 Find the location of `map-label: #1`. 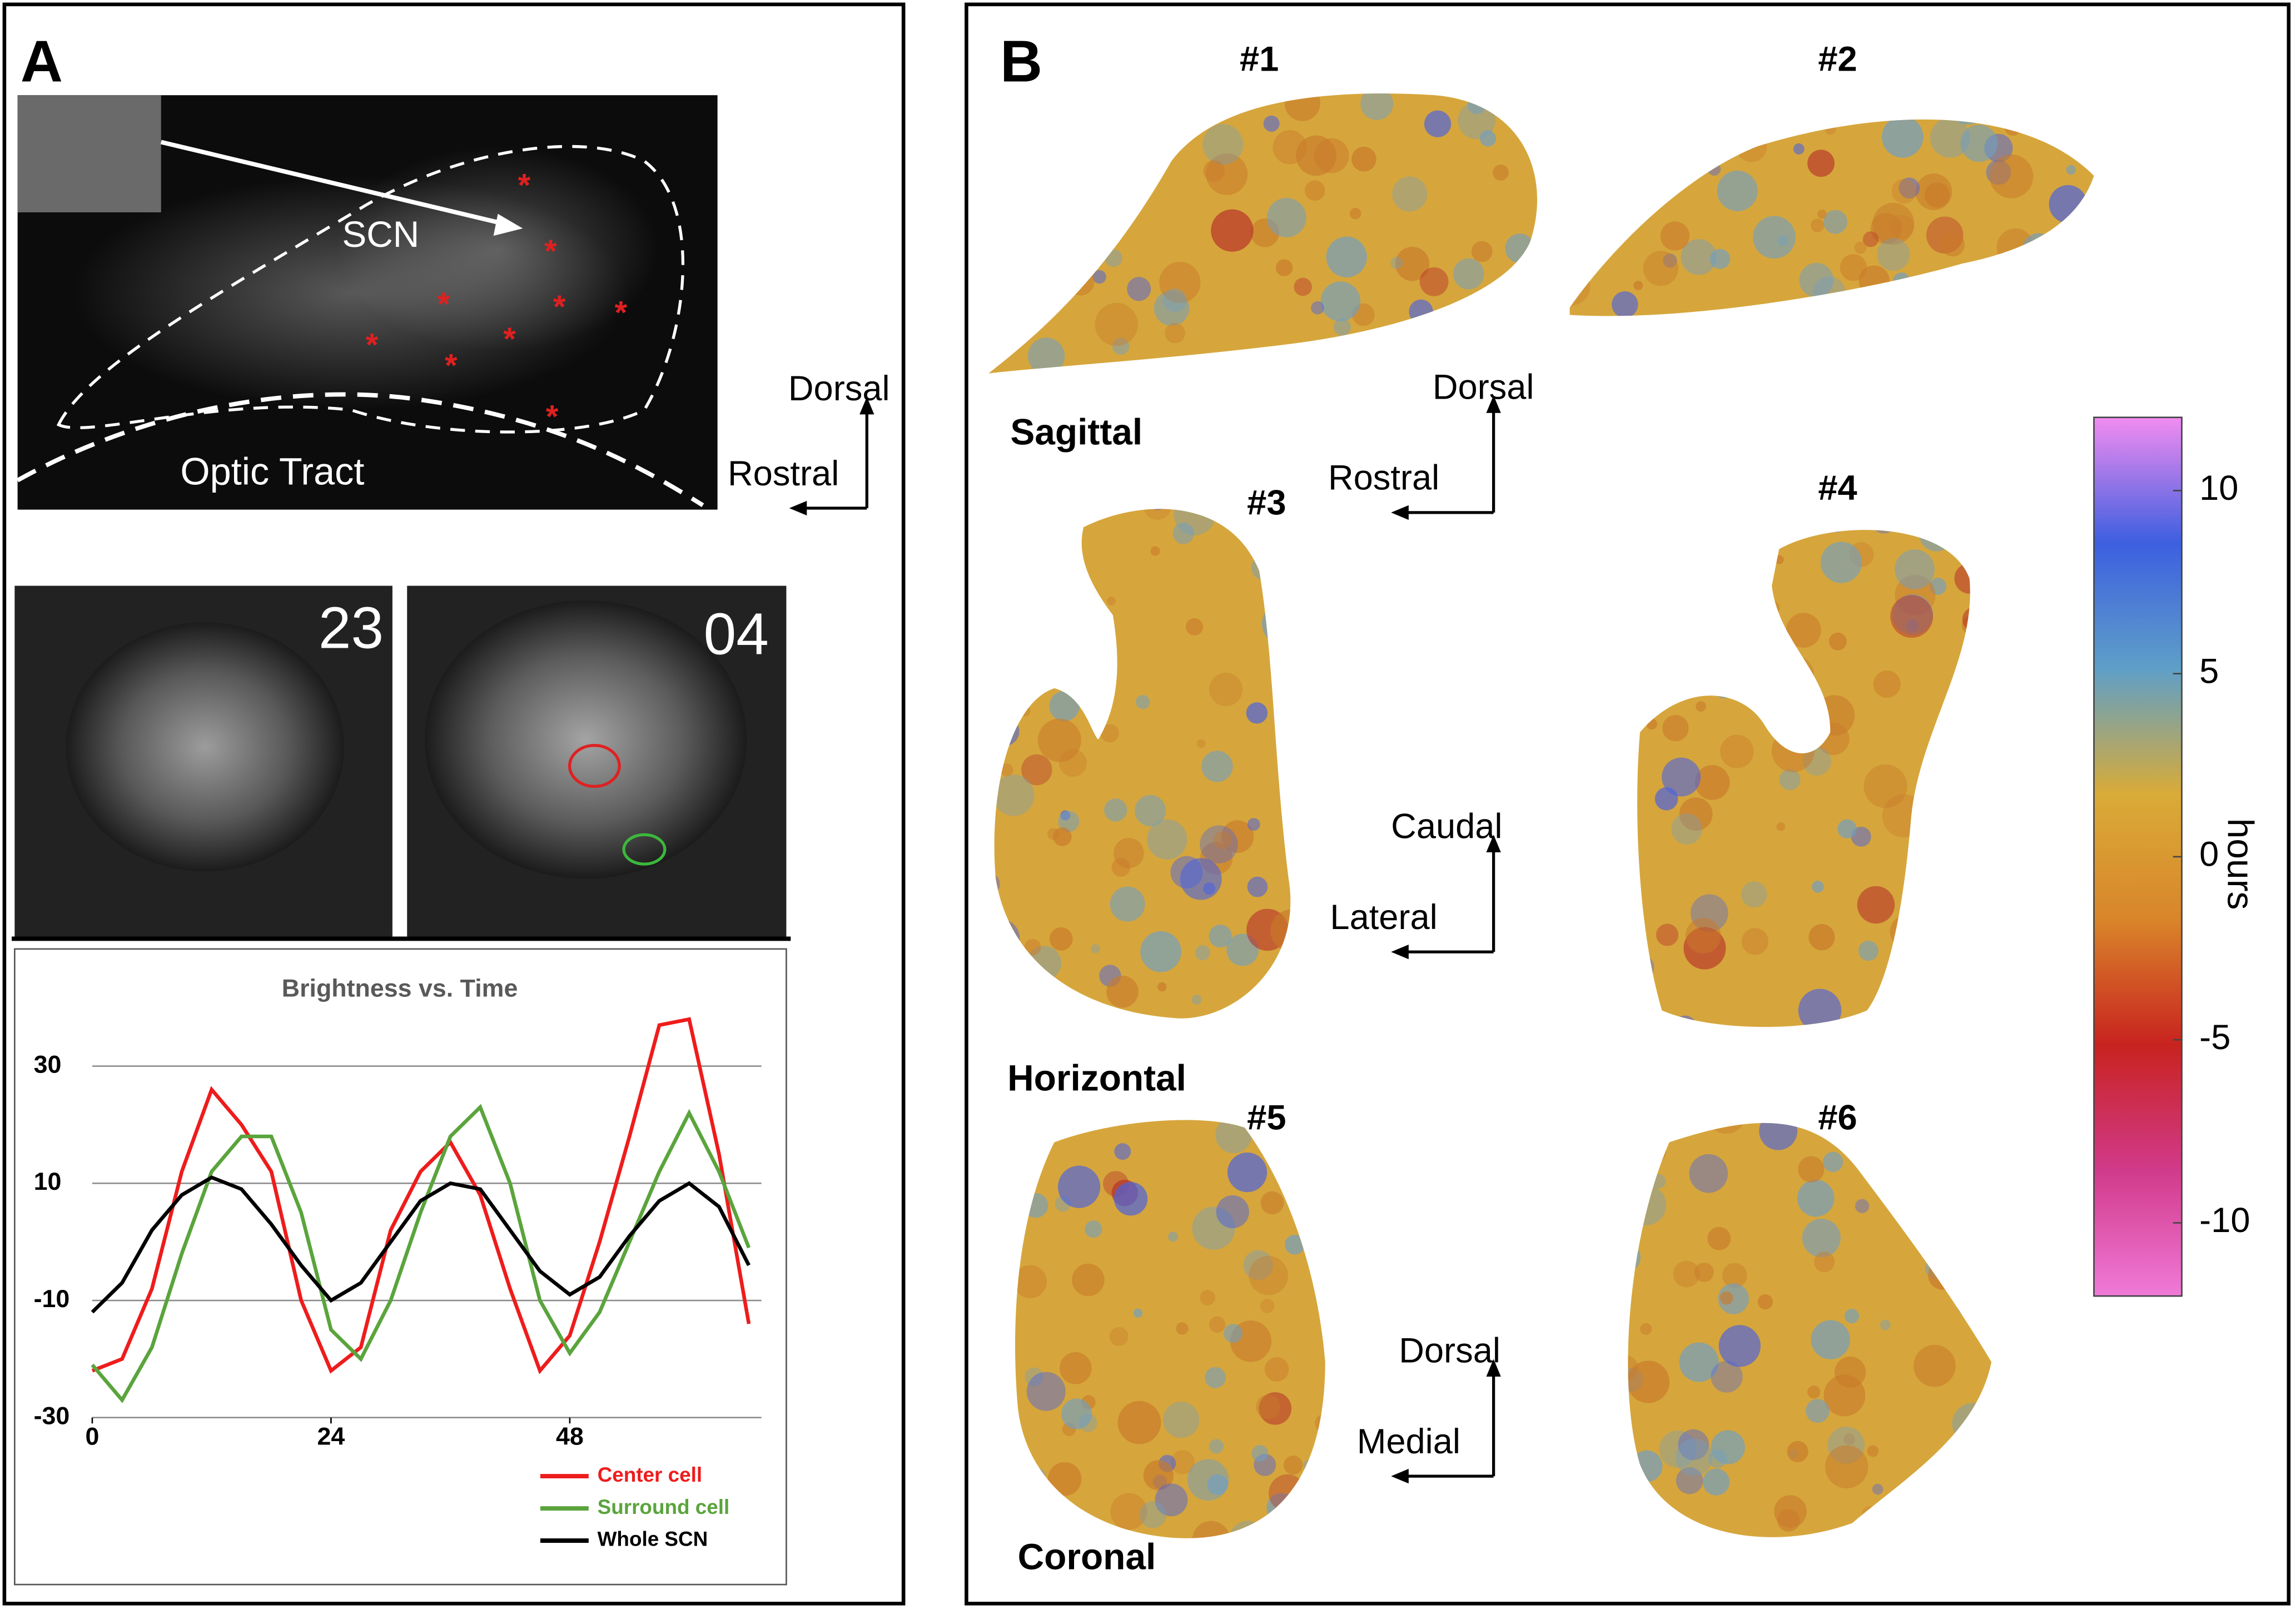

map-label: #1 is located at coordinates (1259, 58).